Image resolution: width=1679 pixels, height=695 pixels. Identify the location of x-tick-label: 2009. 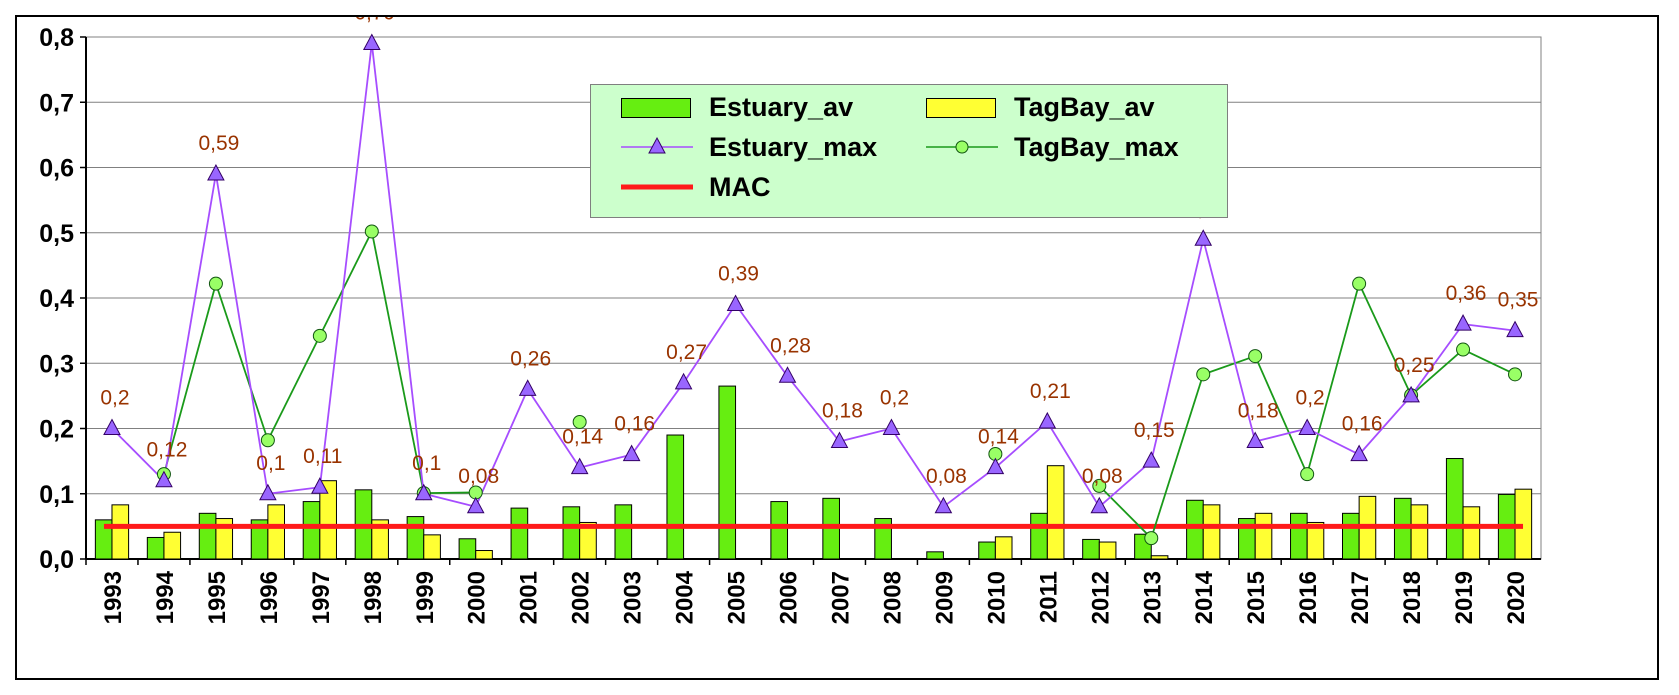
(944, 597).